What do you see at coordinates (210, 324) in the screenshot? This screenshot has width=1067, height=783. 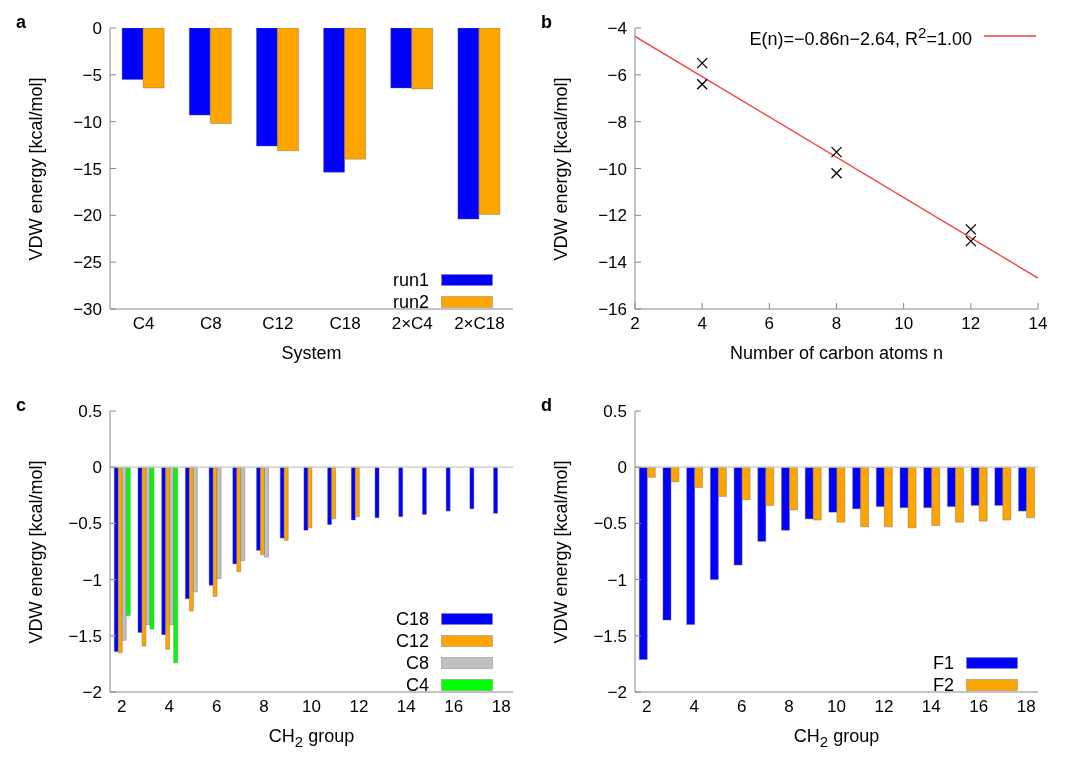 I see `x-tick-label: C8` at bounding box center [210, 324].